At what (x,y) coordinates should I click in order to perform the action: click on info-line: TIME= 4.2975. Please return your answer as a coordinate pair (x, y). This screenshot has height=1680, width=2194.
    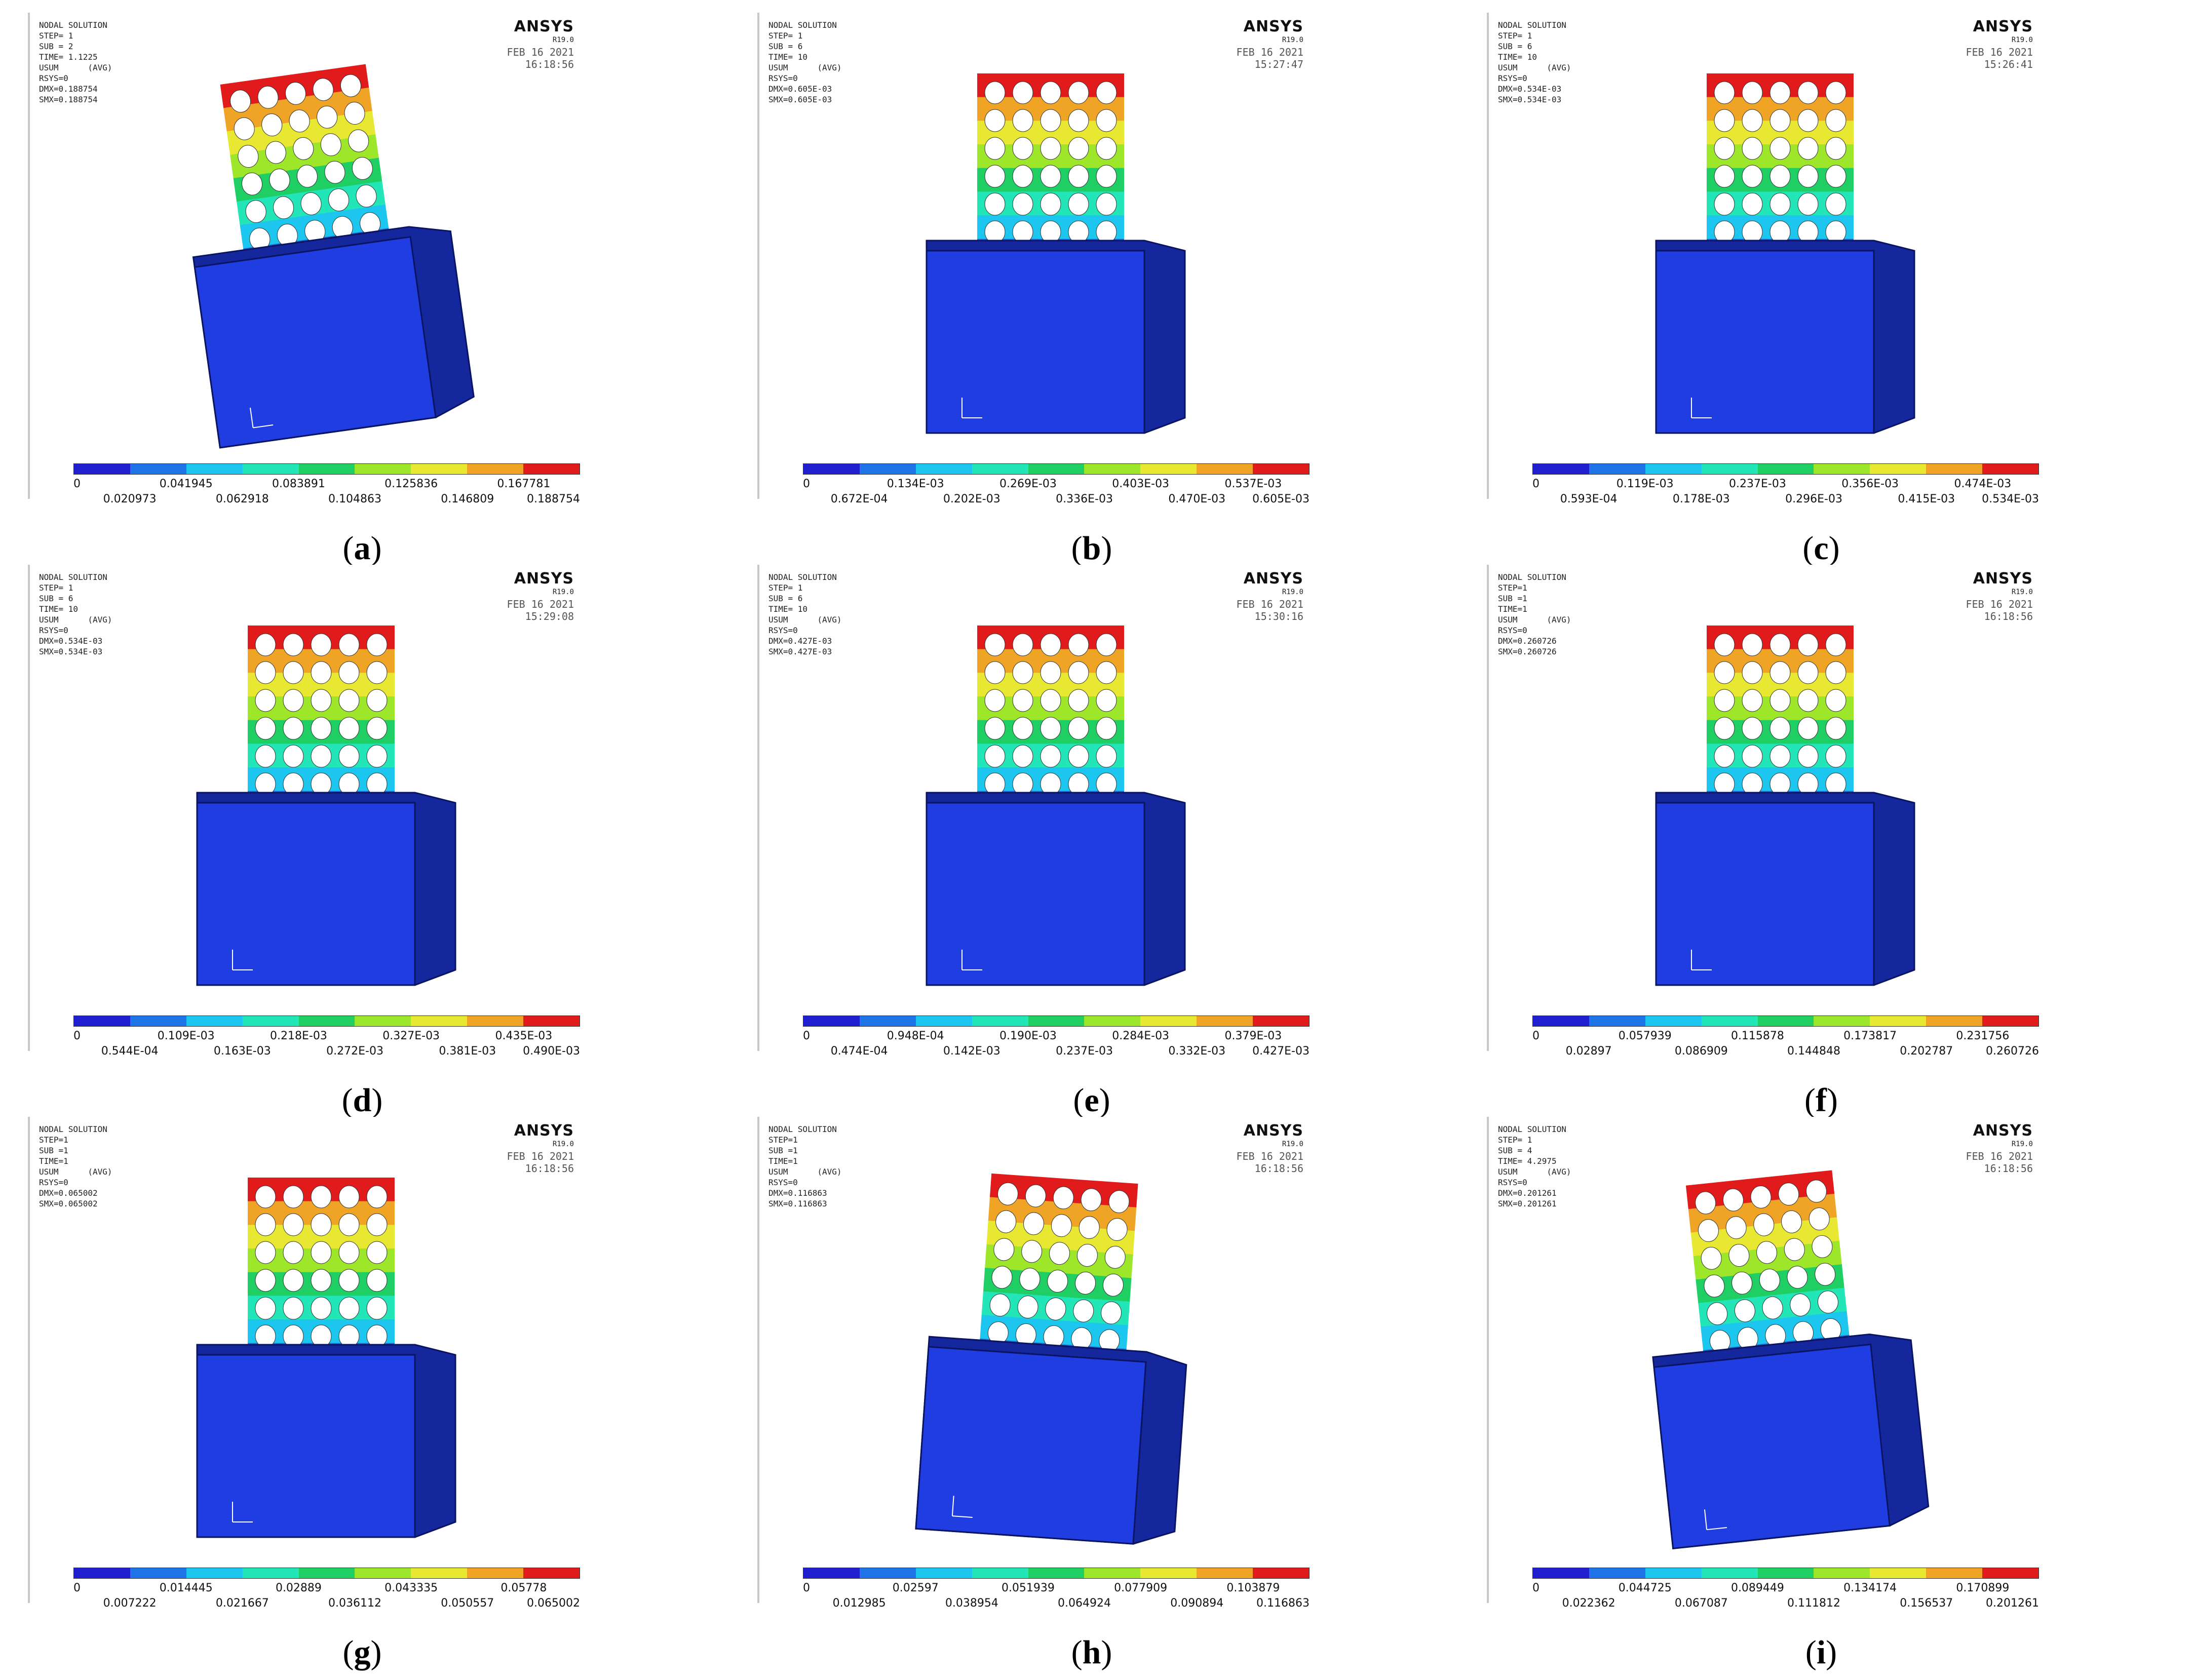
    Looking at the image, I should click on (1527, 1161).